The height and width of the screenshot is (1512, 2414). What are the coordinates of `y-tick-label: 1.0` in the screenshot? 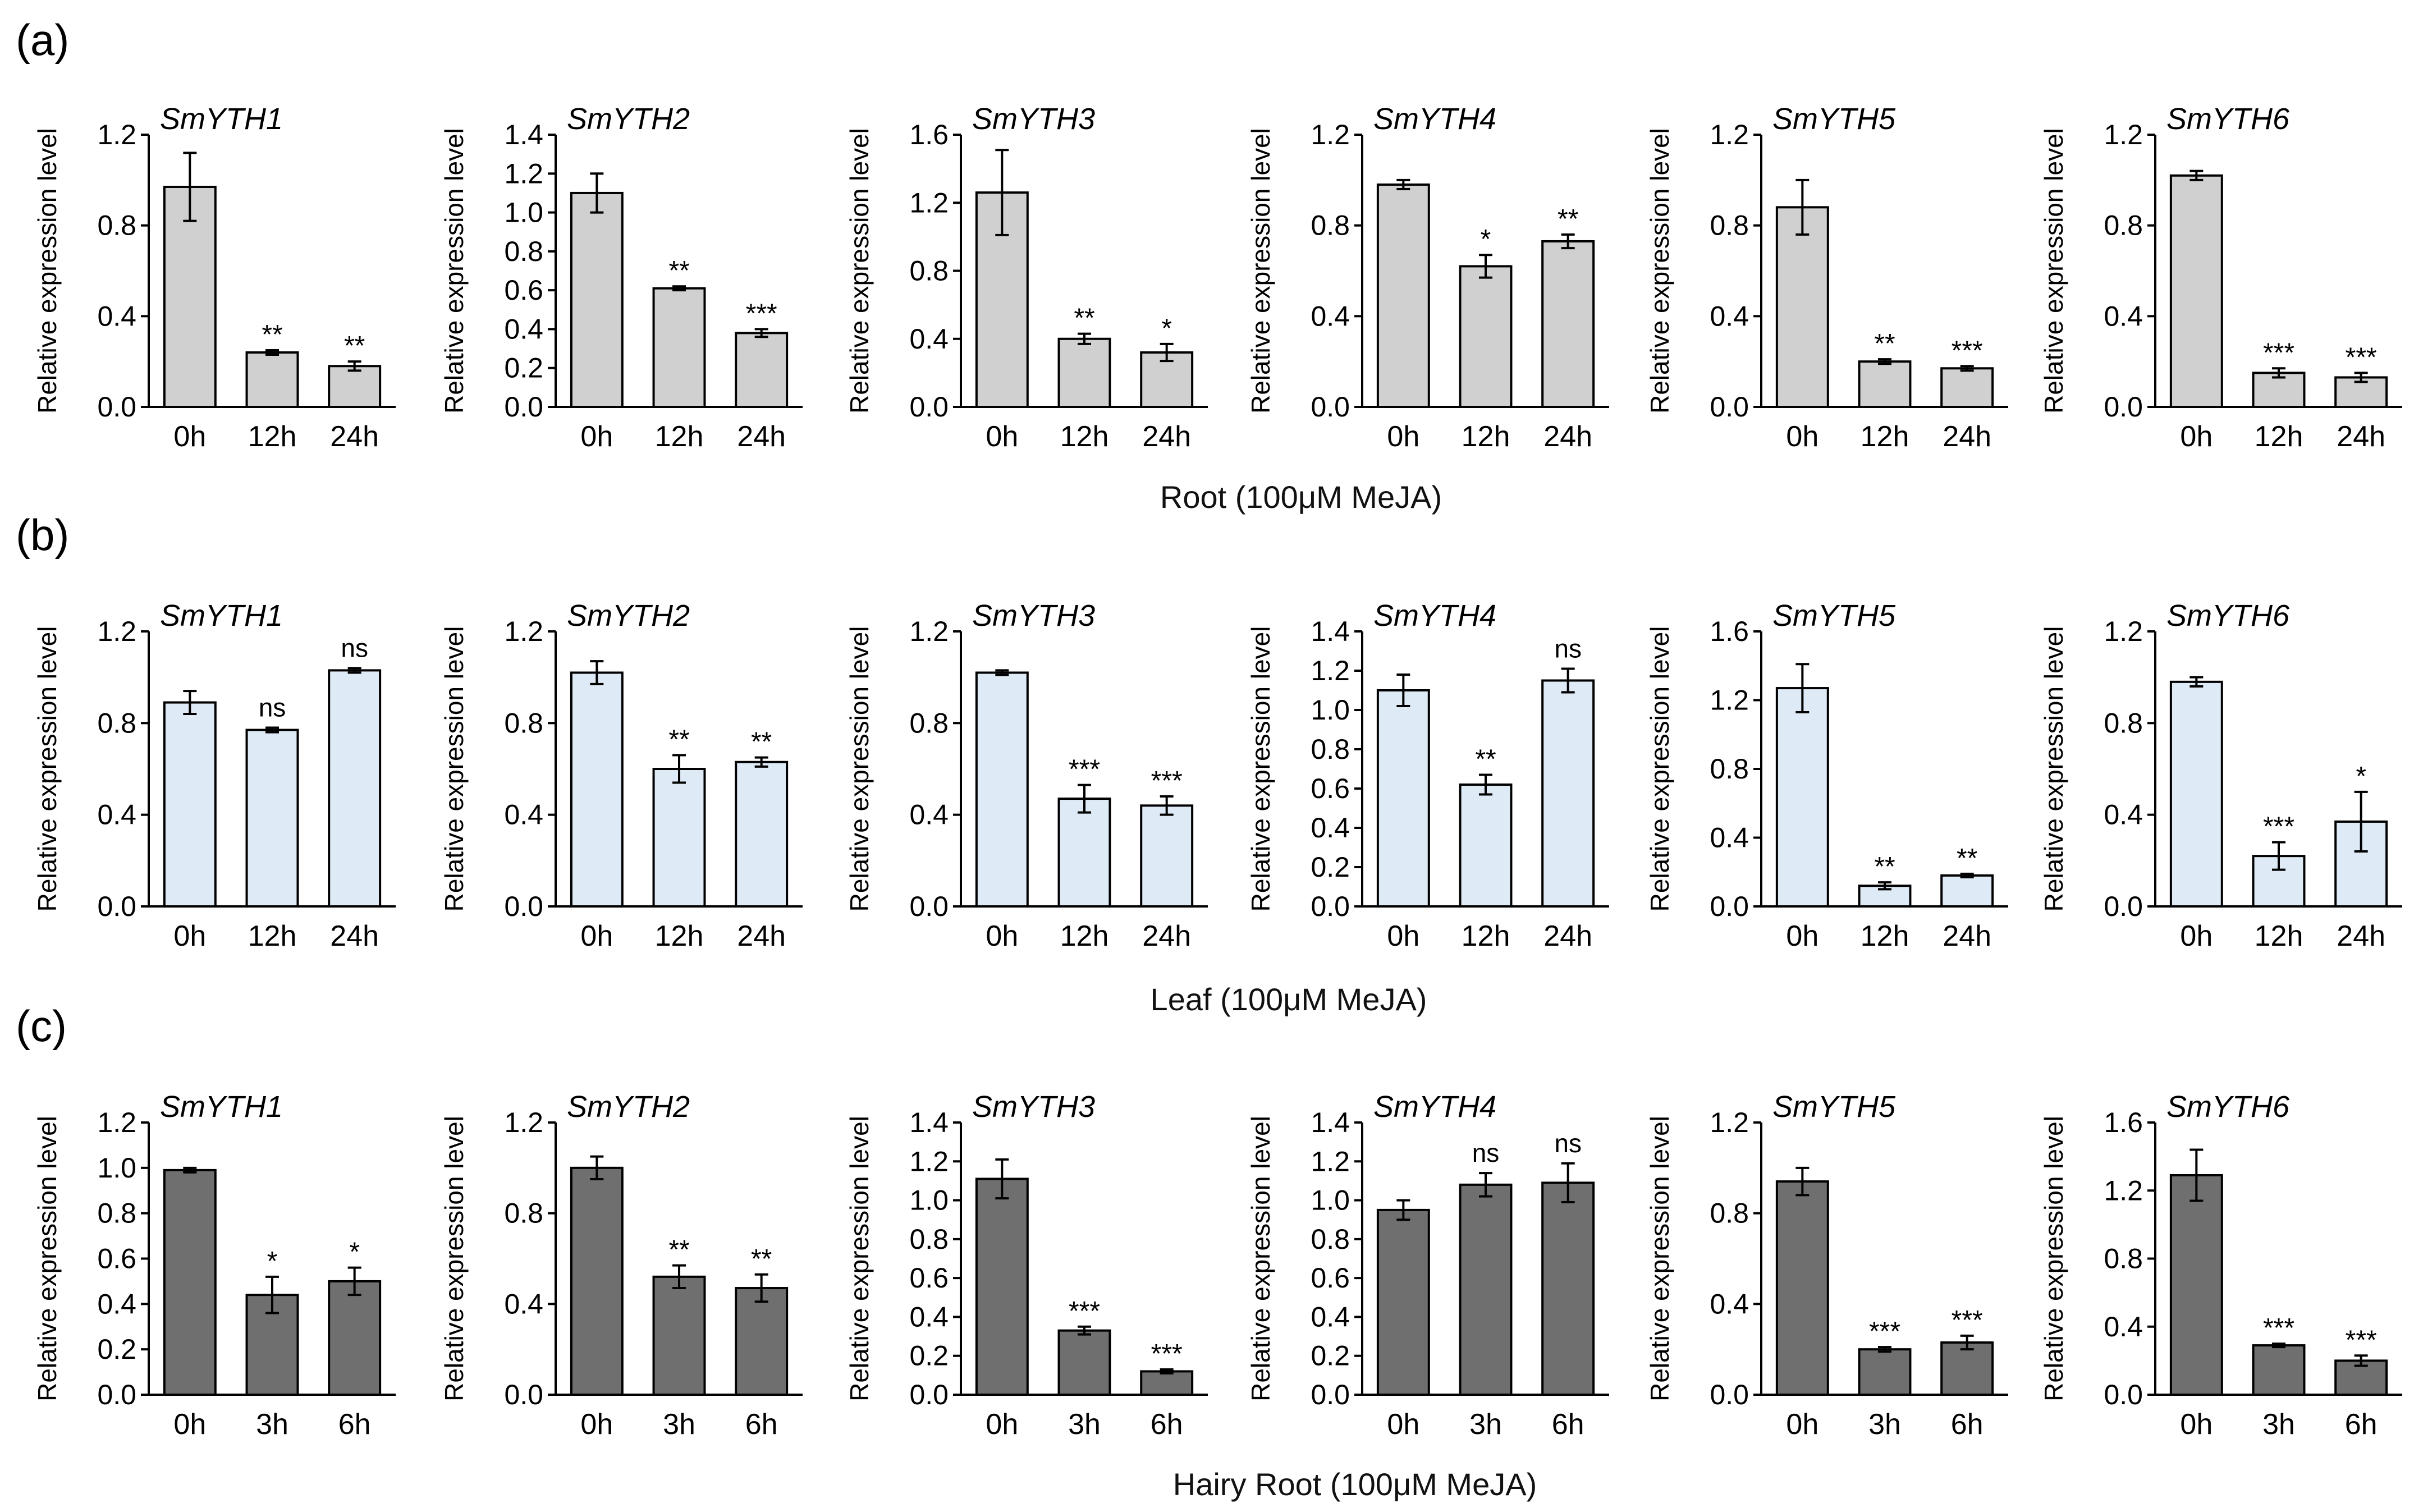 It's located at (523, 212).